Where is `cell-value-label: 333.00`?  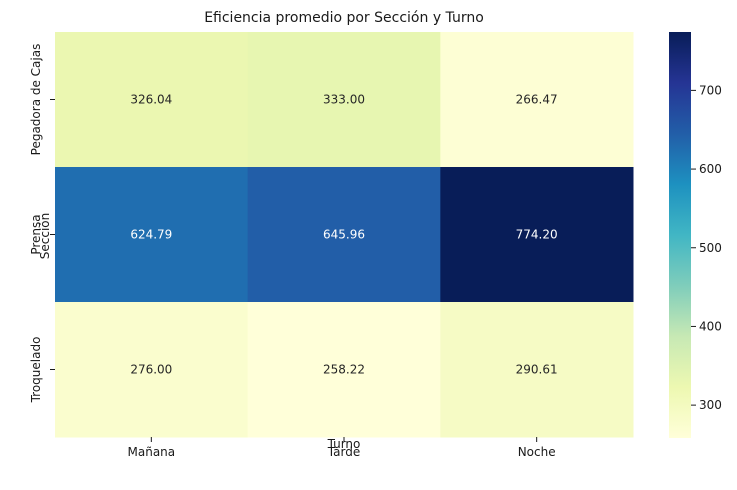 cell-value-label: 333.00 is located at coordinates (344, 100).